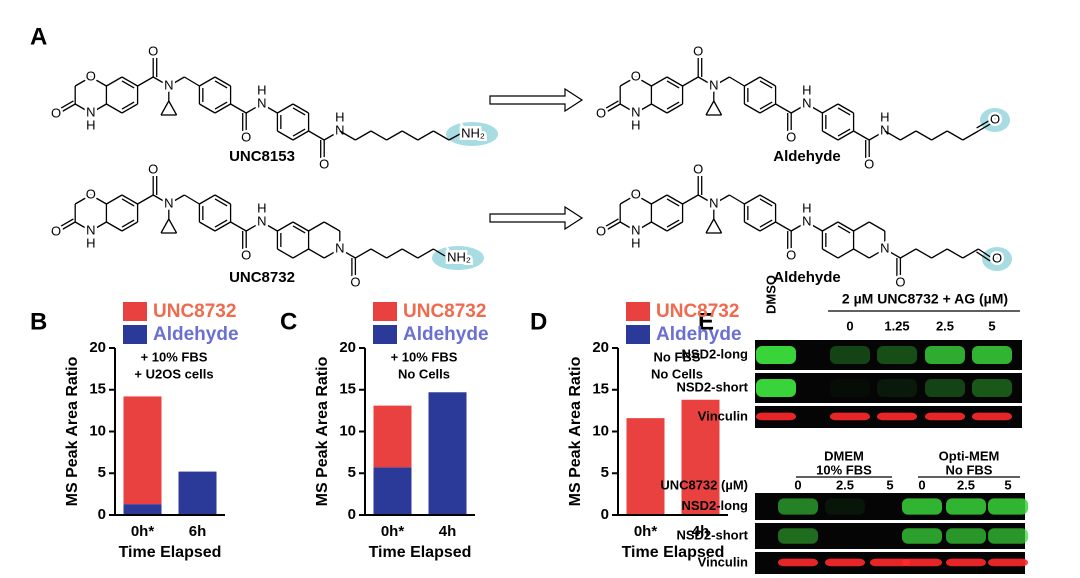  What do you see at coordinates (288, 321) in the screenshot?
I see `panel-label: C` at bounding box center [288, 321].